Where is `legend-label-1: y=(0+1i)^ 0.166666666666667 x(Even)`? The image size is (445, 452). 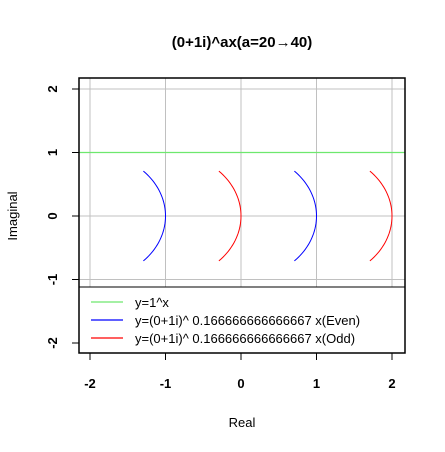 legend-label-1: y=(0+1i)^ 0.166666666666667 x(Even) is located at coordinates (247, 320).